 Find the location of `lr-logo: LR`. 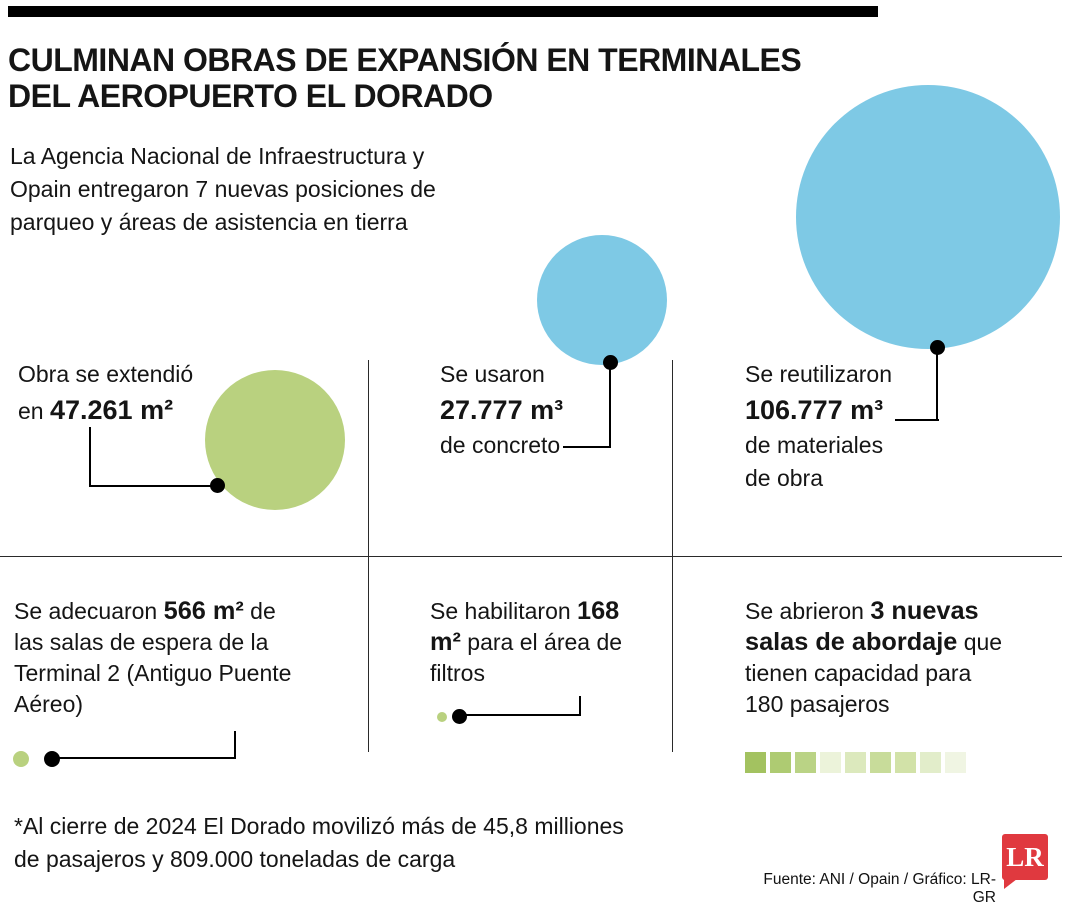

lr-logo: LR is located at coordinates (1025, 857).